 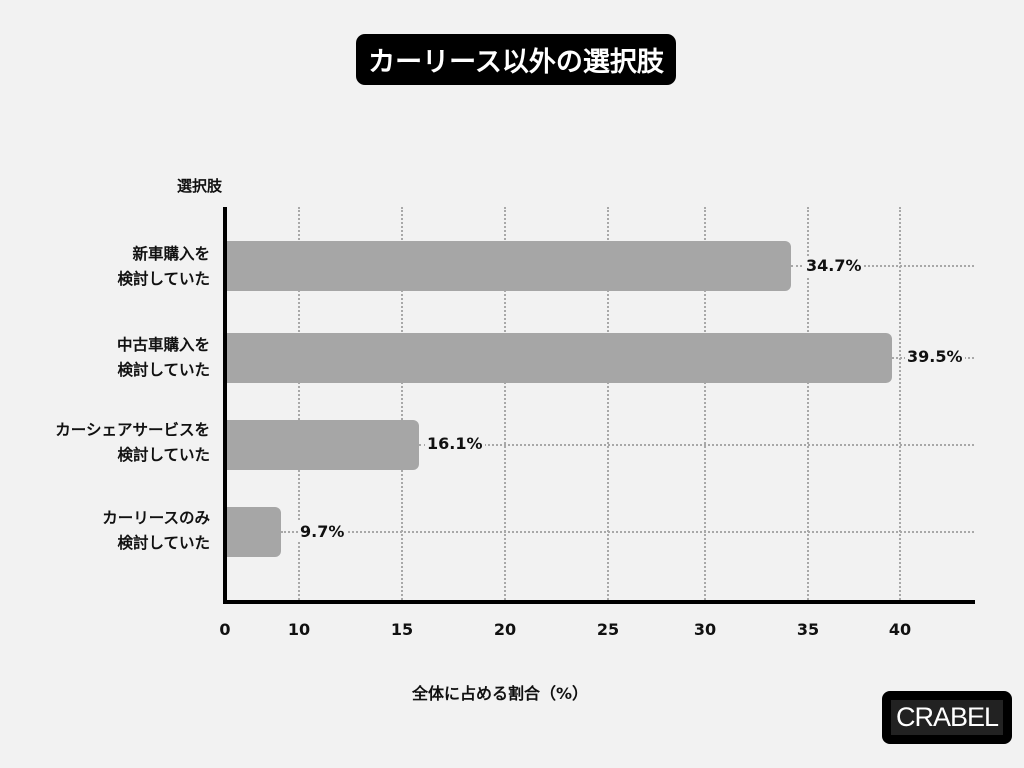 What do you see at coordinates (808, 629) in the screenshot?
I see `x-tick-35: 35` at bounding box center [808, 629].